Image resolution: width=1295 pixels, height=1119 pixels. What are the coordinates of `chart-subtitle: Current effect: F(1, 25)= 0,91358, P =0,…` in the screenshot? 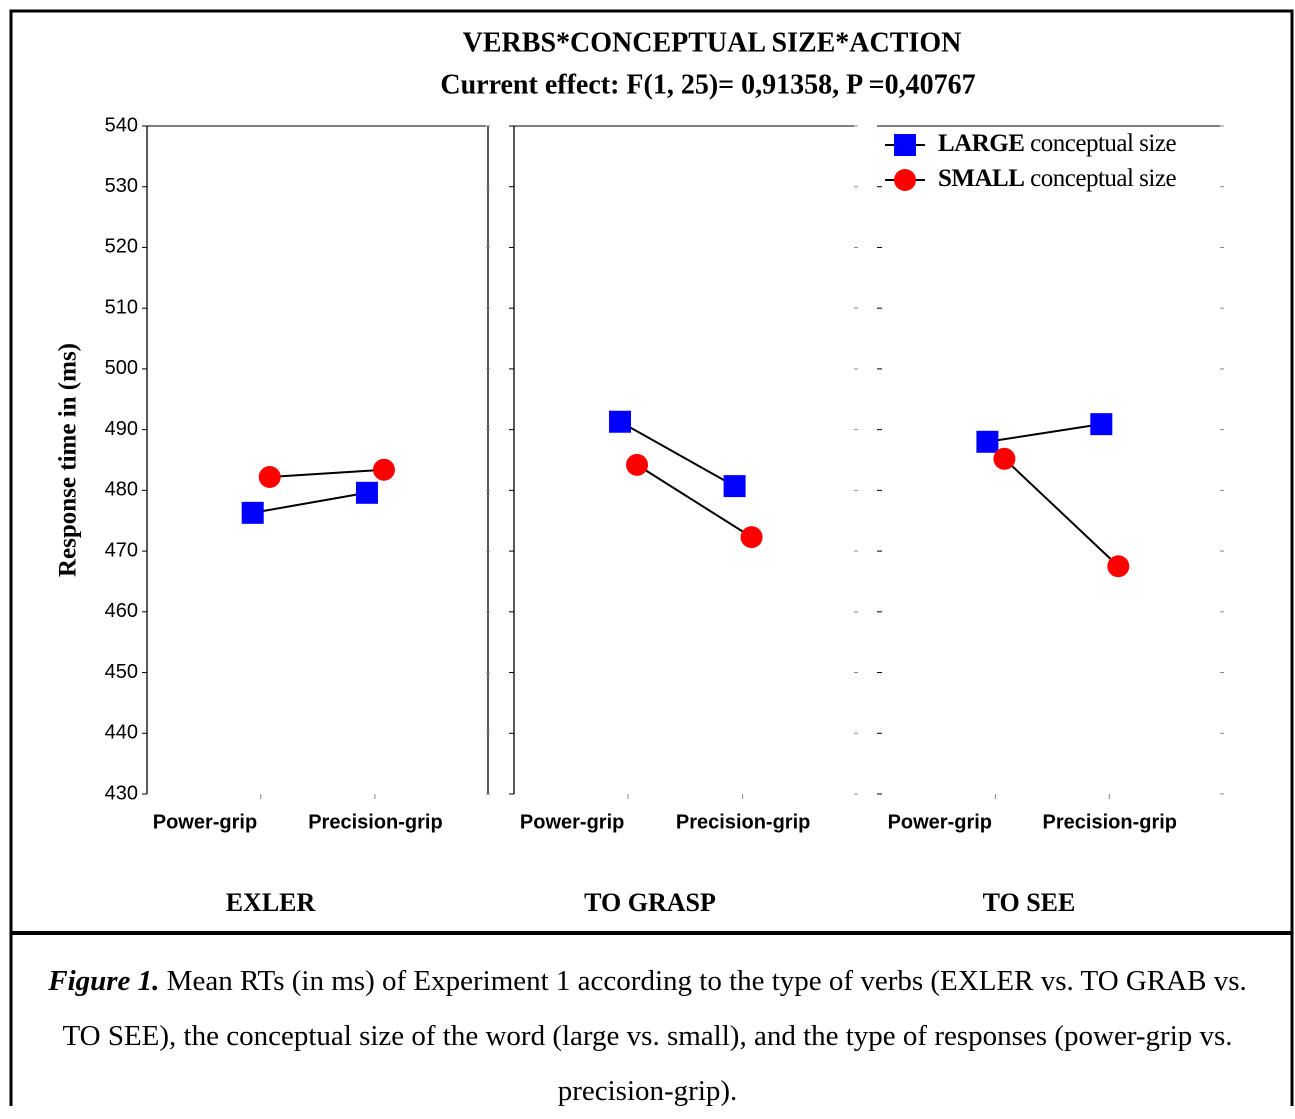 It's located at (707, 84).